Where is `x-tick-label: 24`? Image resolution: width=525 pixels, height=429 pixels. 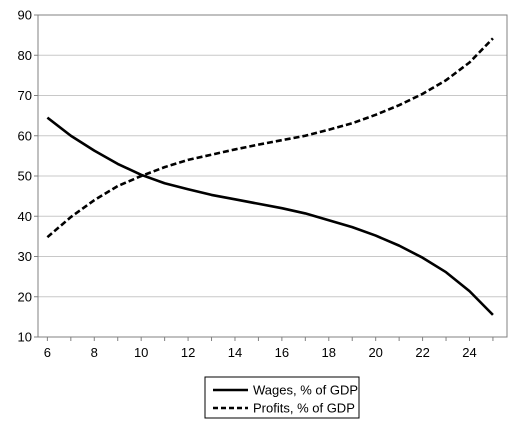 x-tick-label: 24 is located at coordinates (469, 352).